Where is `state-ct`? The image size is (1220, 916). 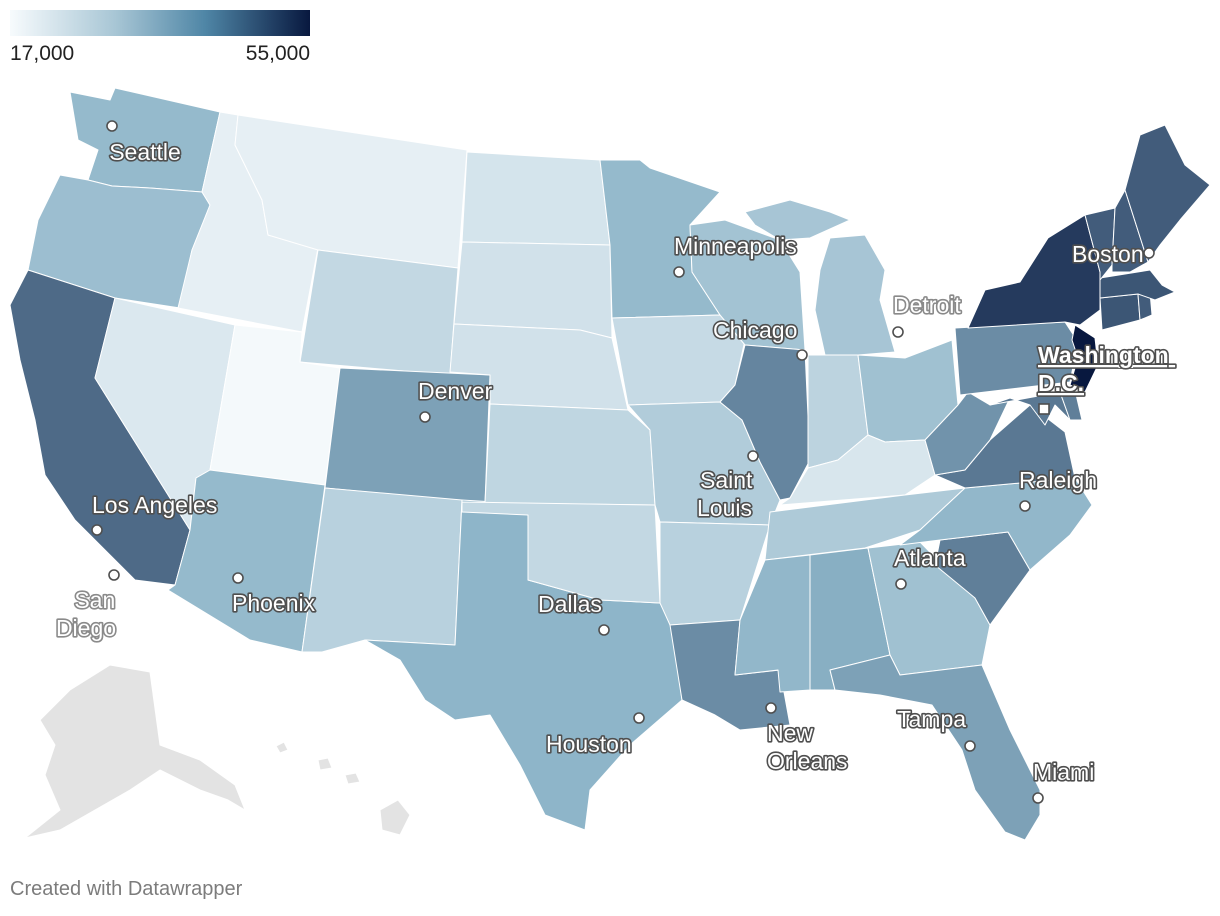
state-ct is located at coordinates (1120, 312).